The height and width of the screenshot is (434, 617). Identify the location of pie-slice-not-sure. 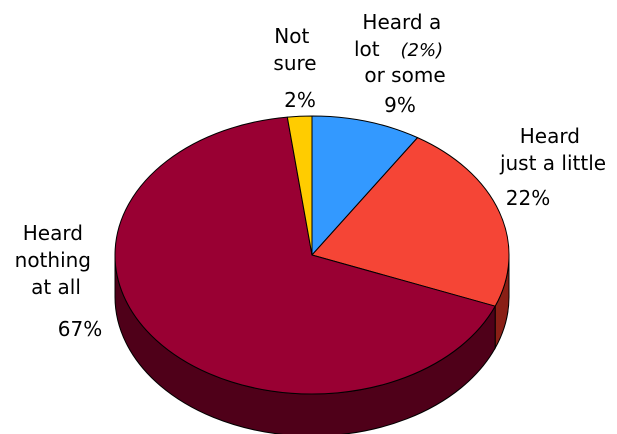
(299, 185).